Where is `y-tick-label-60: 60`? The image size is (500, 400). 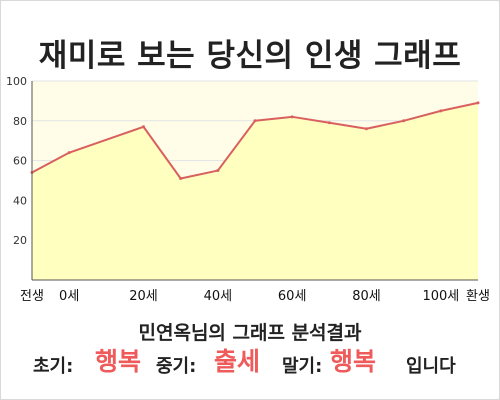 y-tick-label-60: 60 is located at coordinates (20, 161).